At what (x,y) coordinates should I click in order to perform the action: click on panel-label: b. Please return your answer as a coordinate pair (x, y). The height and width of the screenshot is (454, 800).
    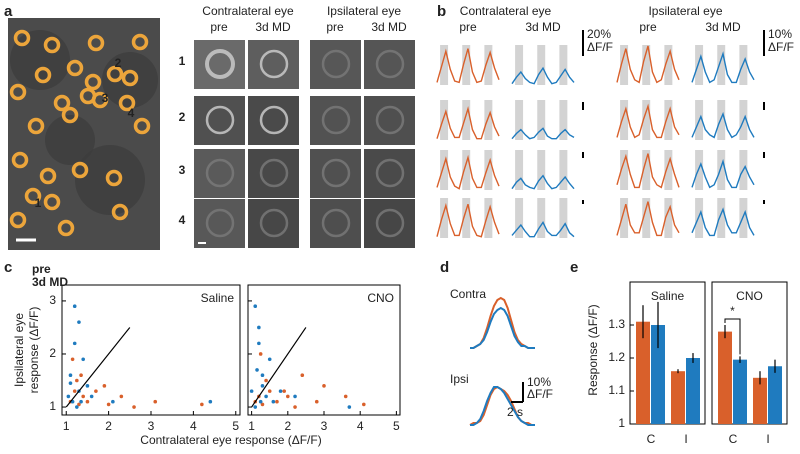
    Looking at the image, I should click on (441, 11).